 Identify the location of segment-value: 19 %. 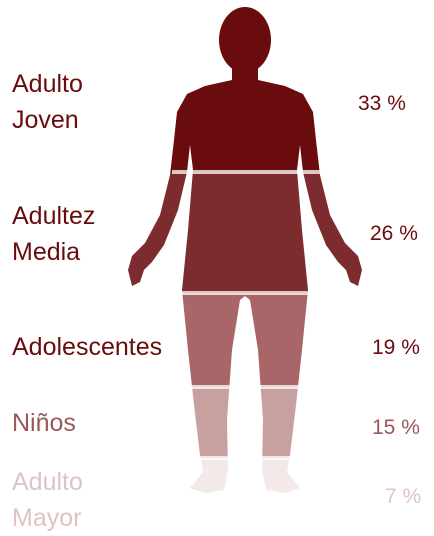
(396, 347).